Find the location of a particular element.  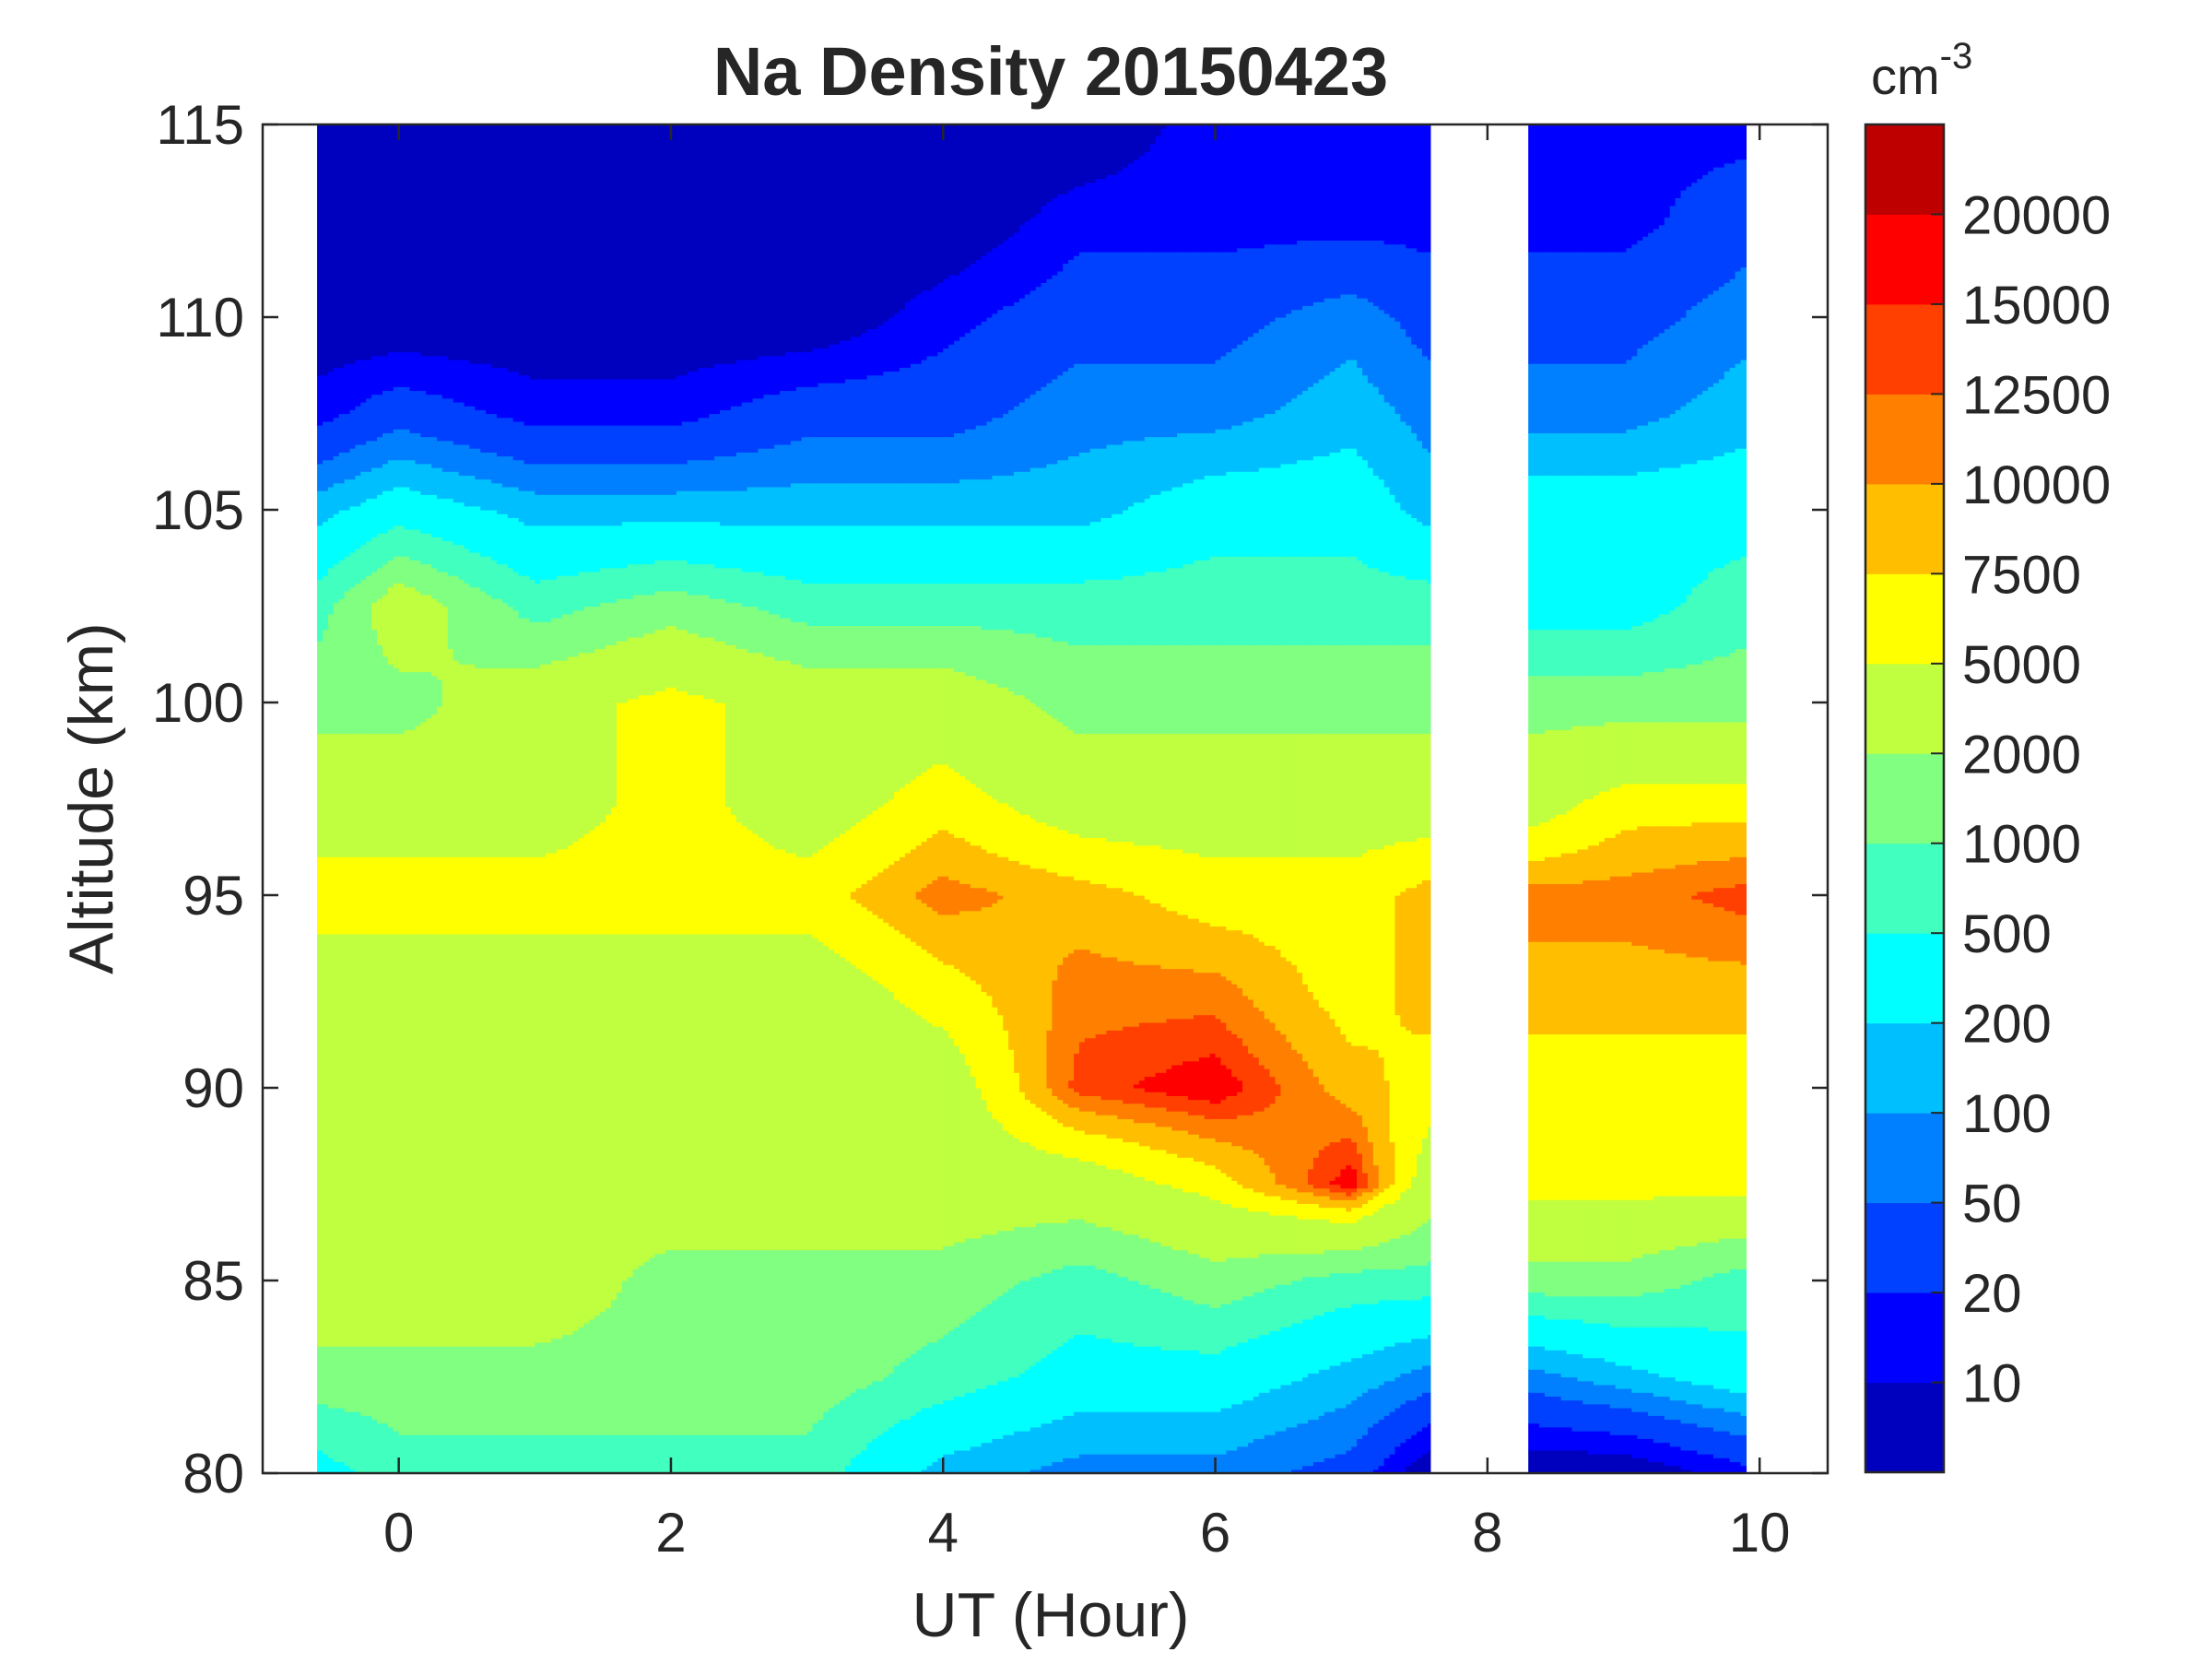

x-axis-label: UT (Hour) is located at coordinates (1051, 1615).